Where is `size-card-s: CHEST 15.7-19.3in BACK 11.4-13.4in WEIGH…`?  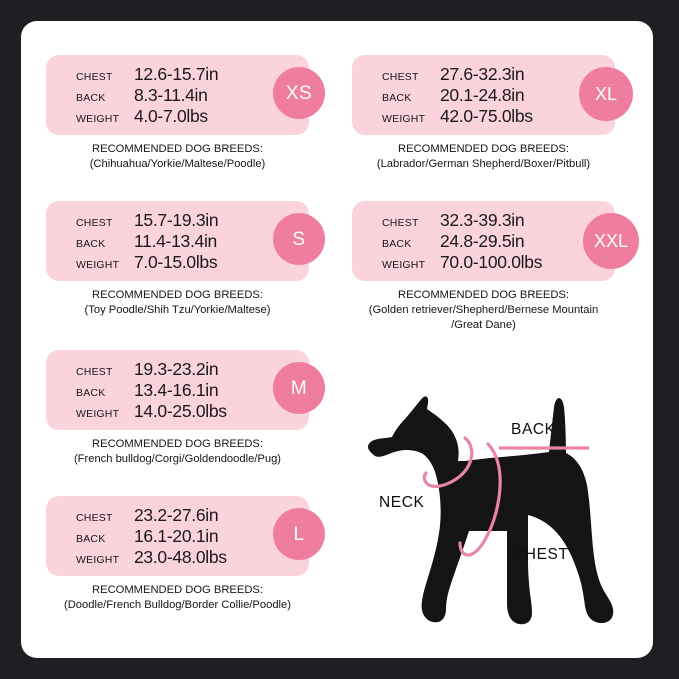 size-card-s: CHEST 15.7-19.3in BACK 11.4-13.4in WEIGH… is located at coordinates (185, 241).